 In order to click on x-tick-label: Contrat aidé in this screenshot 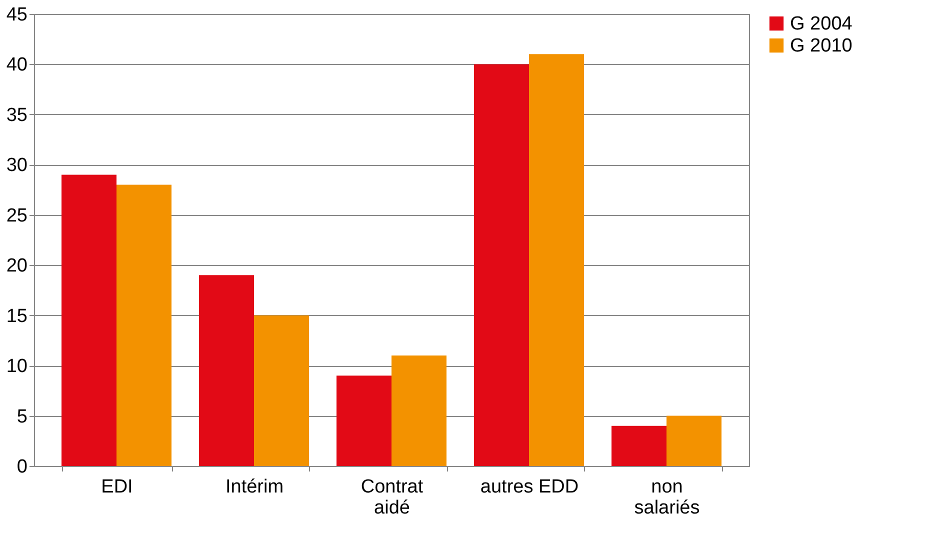, I will do `click(392, 497)`.